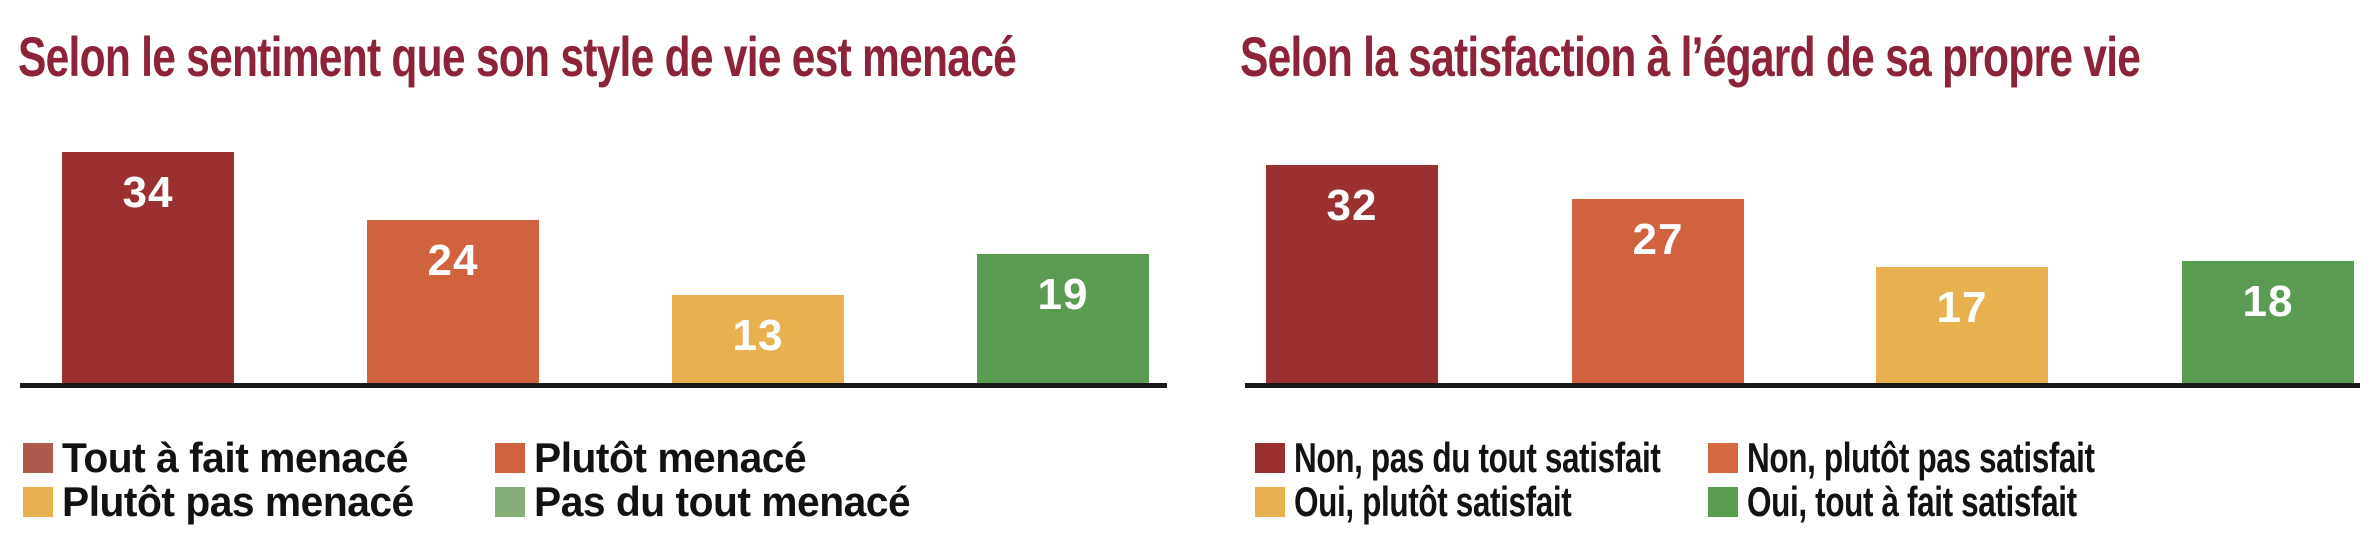  I want to click on legend-item: Non, plutôt pas satisfait, so click(1959, 457).